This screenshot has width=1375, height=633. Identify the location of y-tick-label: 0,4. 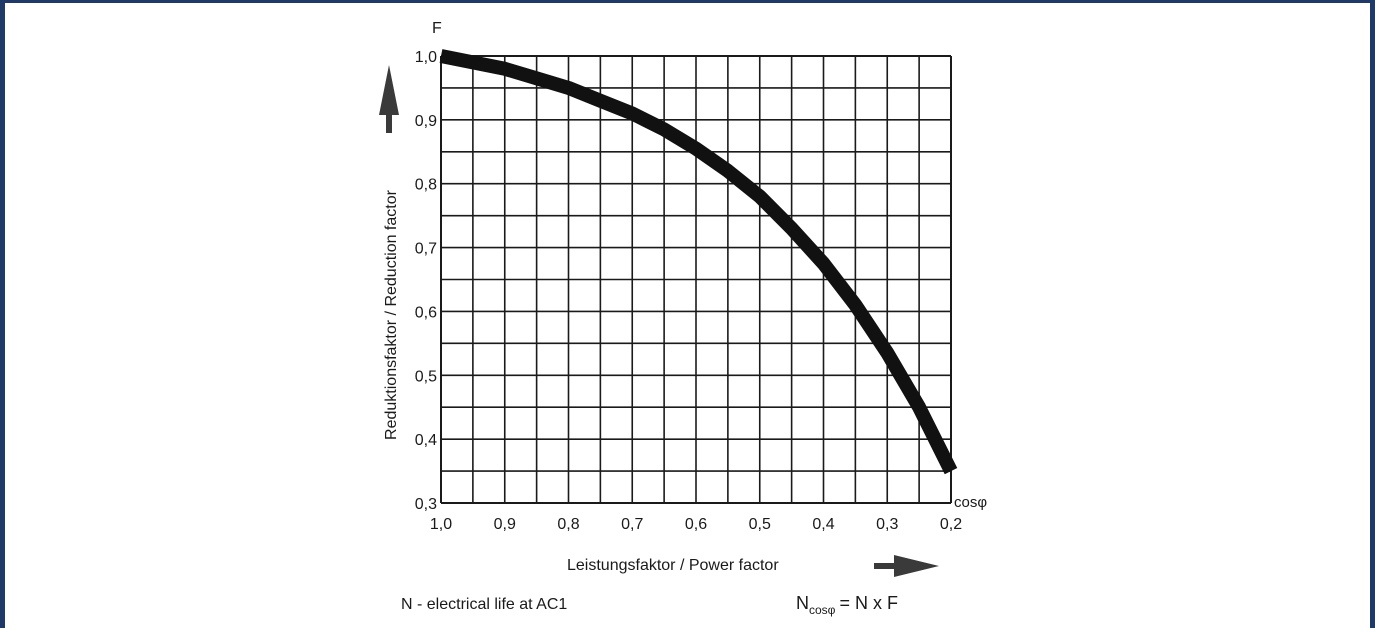
(426, 440).